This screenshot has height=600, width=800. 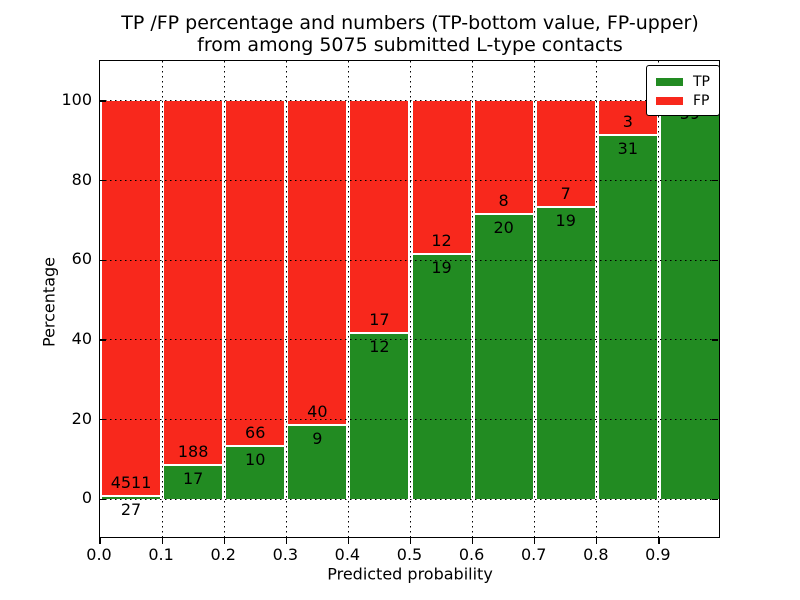 I want to click on y-tick-label: 20, so click(x=81, y=418).